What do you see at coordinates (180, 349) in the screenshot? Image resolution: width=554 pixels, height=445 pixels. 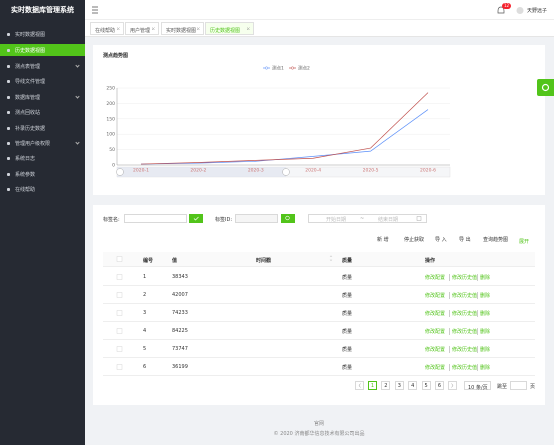 I see `cell: 73747` at bounding box center [180, 349].